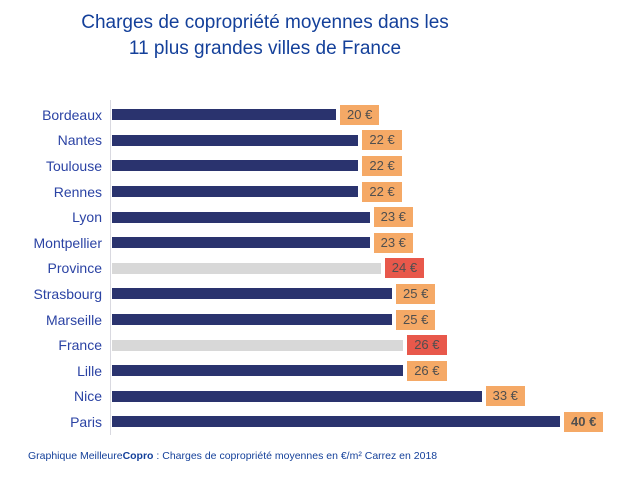 This screenshot has width=636, height=490. What do you see at coordinates (87, 217) in the screenshot?
I see `category-label: Lyon` at bounding box center [87, 217].